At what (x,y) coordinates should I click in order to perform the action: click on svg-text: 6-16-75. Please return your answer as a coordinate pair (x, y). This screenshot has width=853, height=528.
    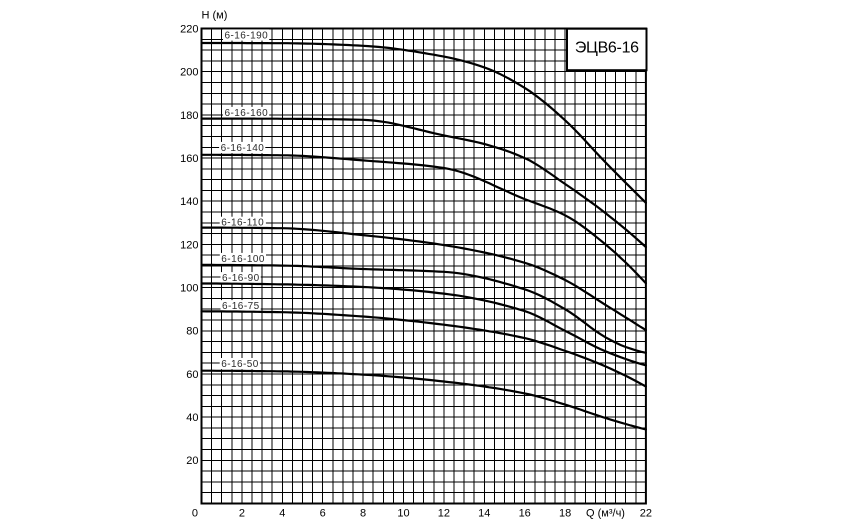
    Looking at the image, I should click on (241, 306).